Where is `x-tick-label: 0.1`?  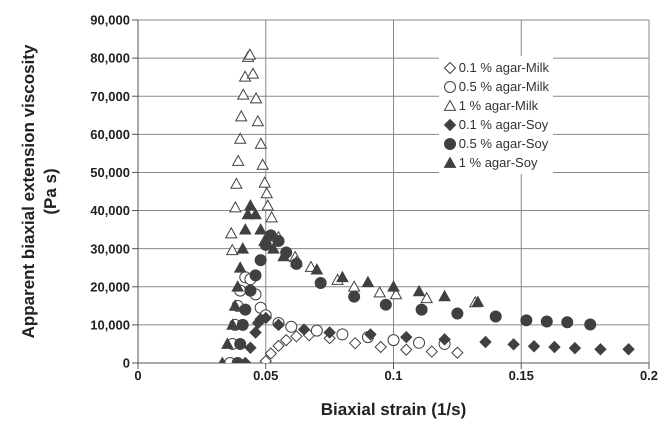 x-tick-label: 0.1 is located at coordinates (393, 376).